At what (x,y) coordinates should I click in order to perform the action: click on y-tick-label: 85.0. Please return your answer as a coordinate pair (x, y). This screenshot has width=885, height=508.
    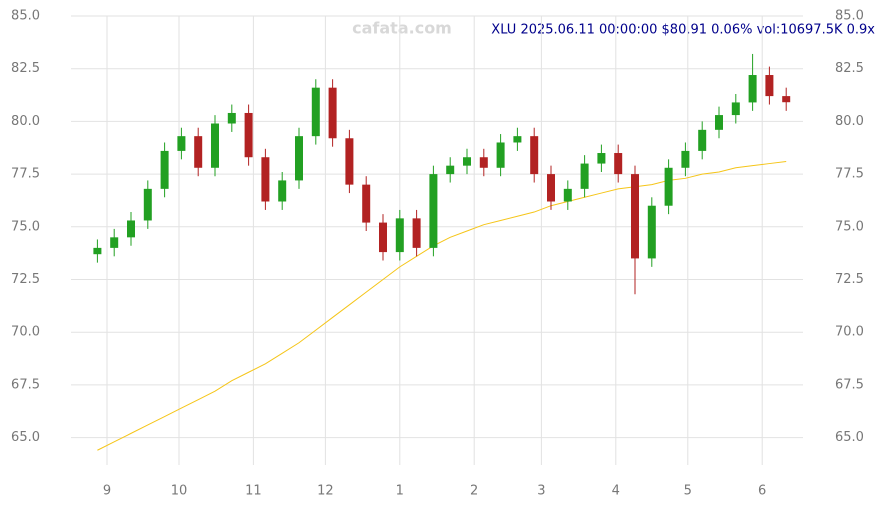
    Looking at the image, I should click on (25, 16).